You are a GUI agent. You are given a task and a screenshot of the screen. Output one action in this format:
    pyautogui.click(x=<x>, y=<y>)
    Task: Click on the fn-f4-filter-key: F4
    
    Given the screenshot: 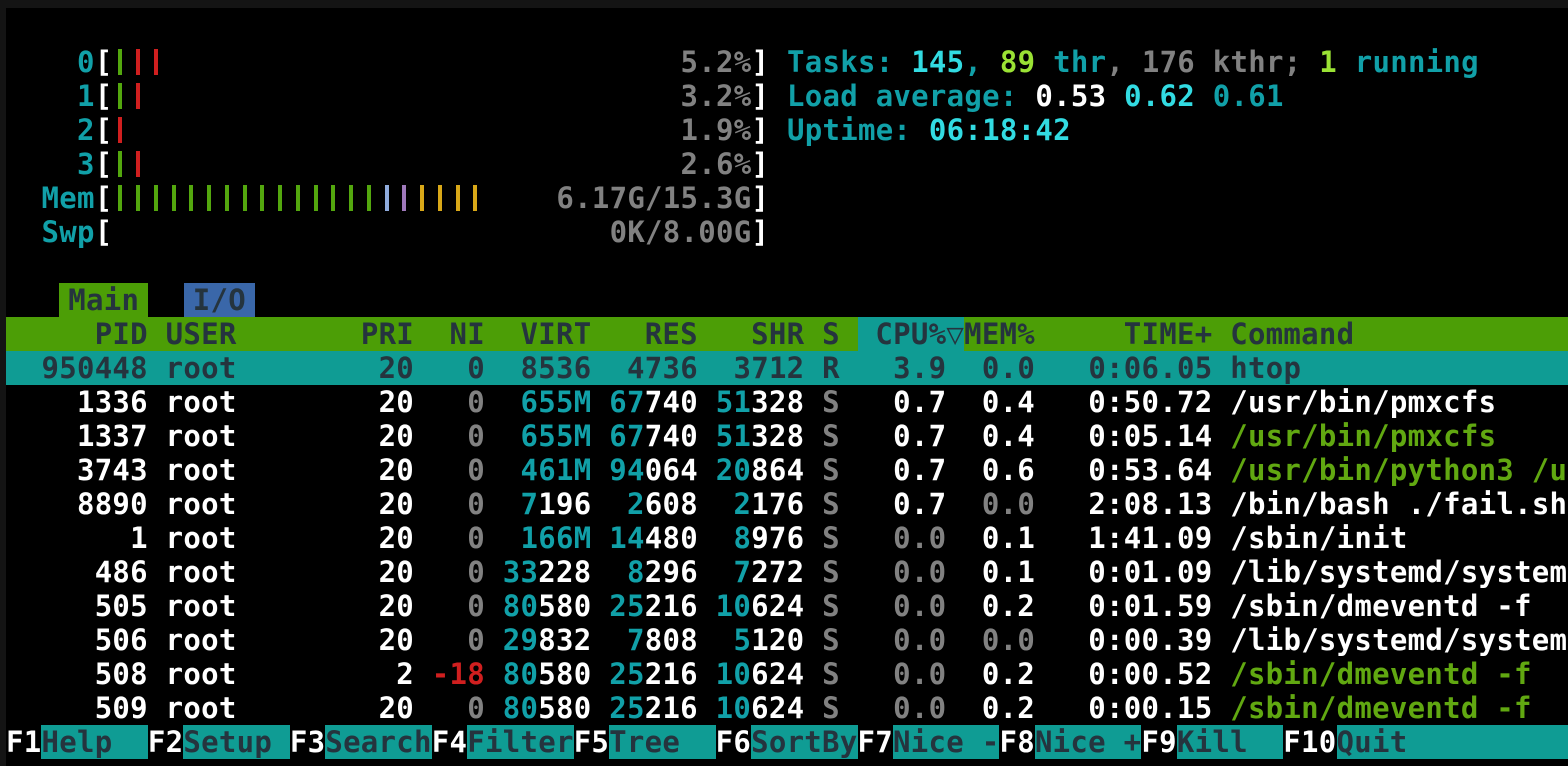 What is the action you would take?
    pyautogui.click(x=449, y=742)
    